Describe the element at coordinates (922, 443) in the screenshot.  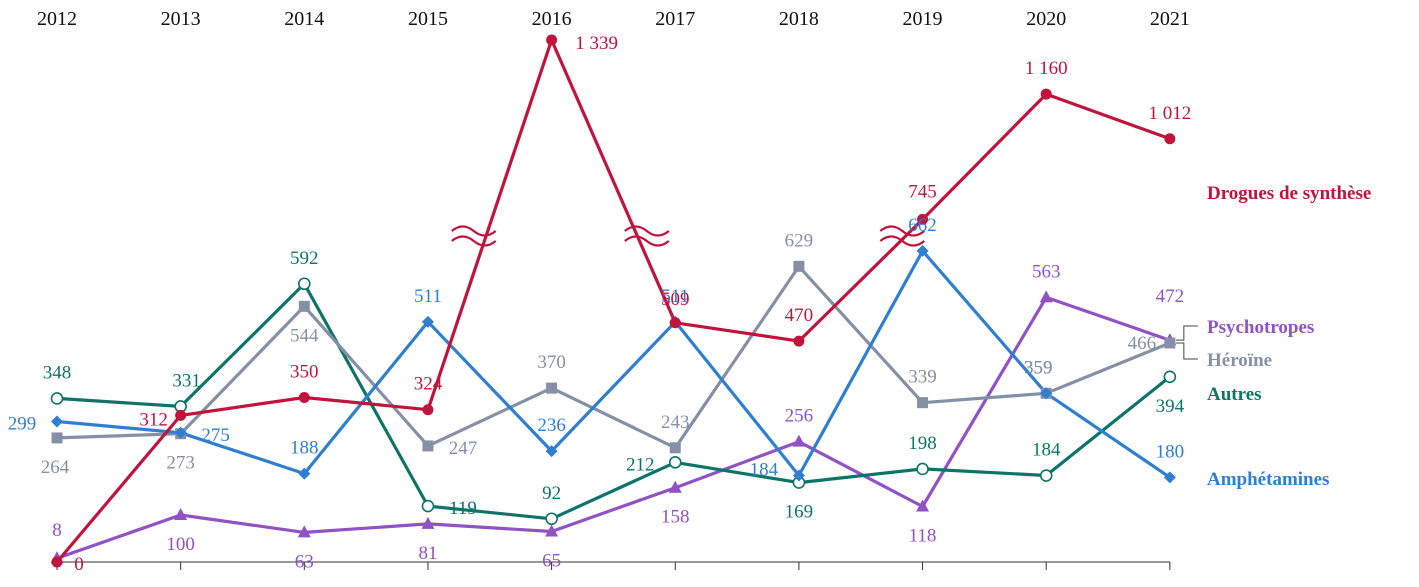
I see `data-label: 198` at that location.